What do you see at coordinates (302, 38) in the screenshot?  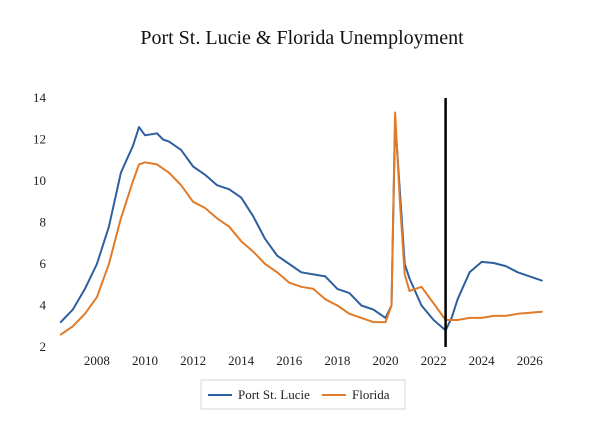 I see `chart-title: Port St. Lucie & Florida Unemployment` at bounding box center [302, 38].